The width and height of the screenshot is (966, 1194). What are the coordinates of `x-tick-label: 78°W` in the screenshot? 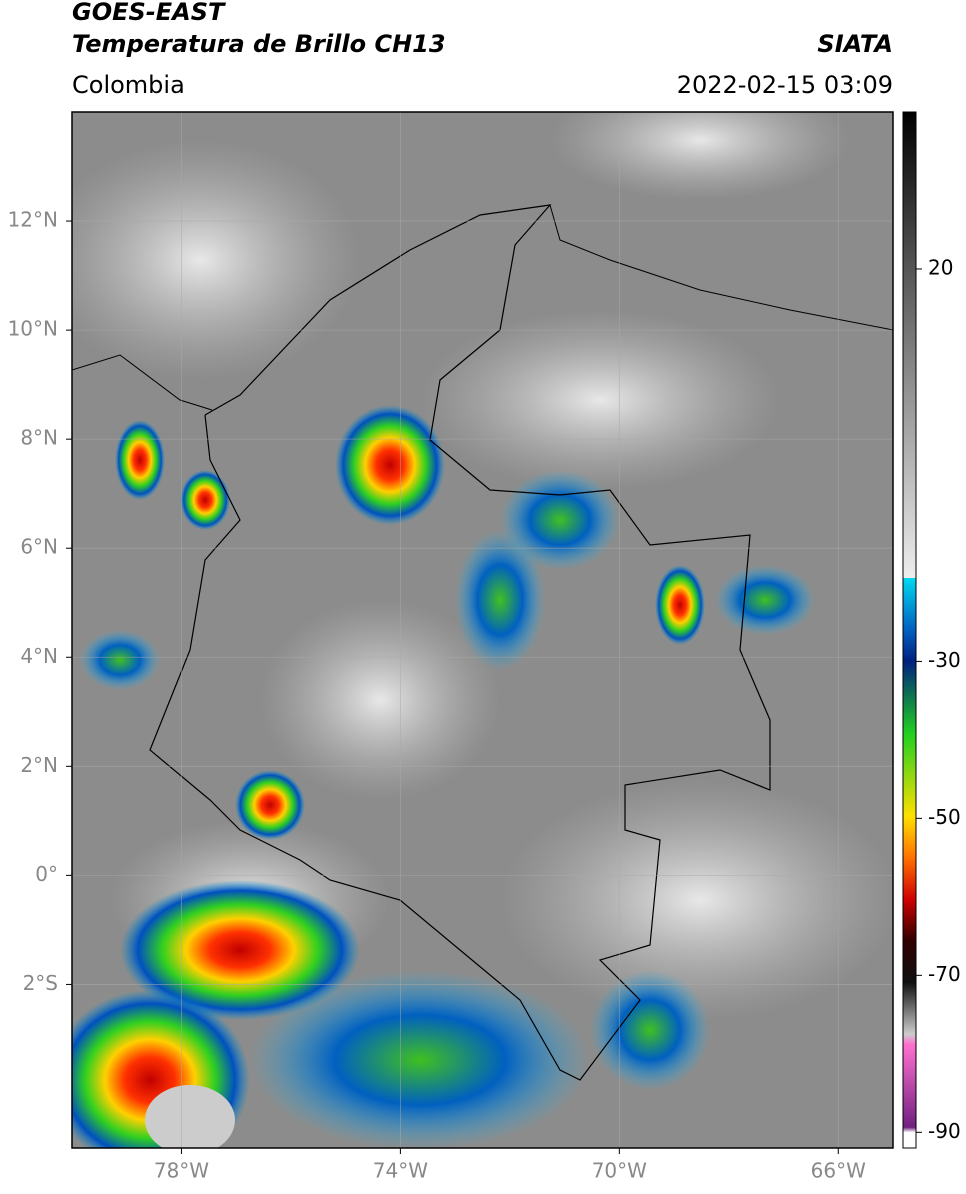 It's located at (181, 1171).